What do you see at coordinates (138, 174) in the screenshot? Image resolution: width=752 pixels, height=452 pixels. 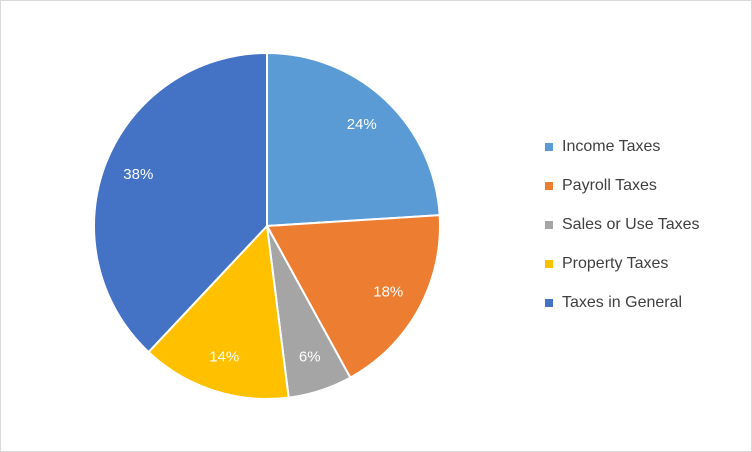 I see `data-label: 38%` at bounding box center [138, 174].